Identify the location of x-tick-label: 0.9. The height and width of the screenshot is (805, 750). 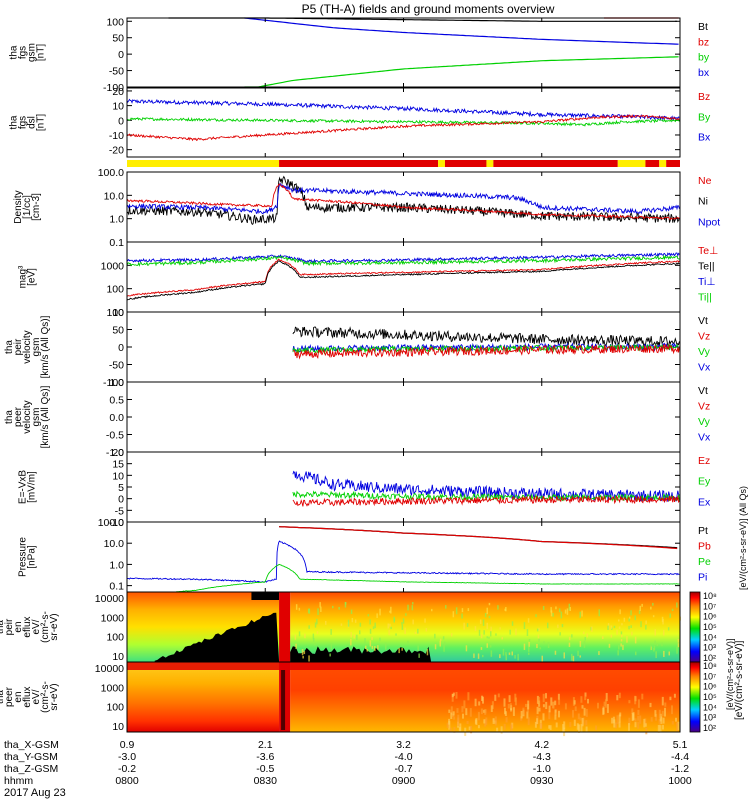
(127, 745).